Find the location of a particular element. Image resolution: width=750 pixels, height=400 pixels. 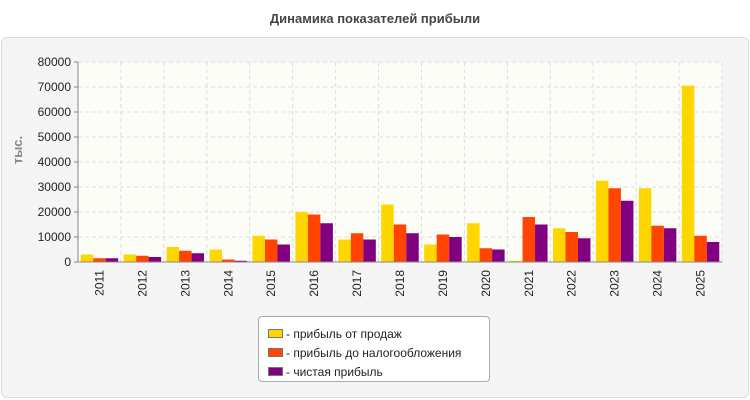

legend-swatch-sales-profit is located at coordinates (275, 333).